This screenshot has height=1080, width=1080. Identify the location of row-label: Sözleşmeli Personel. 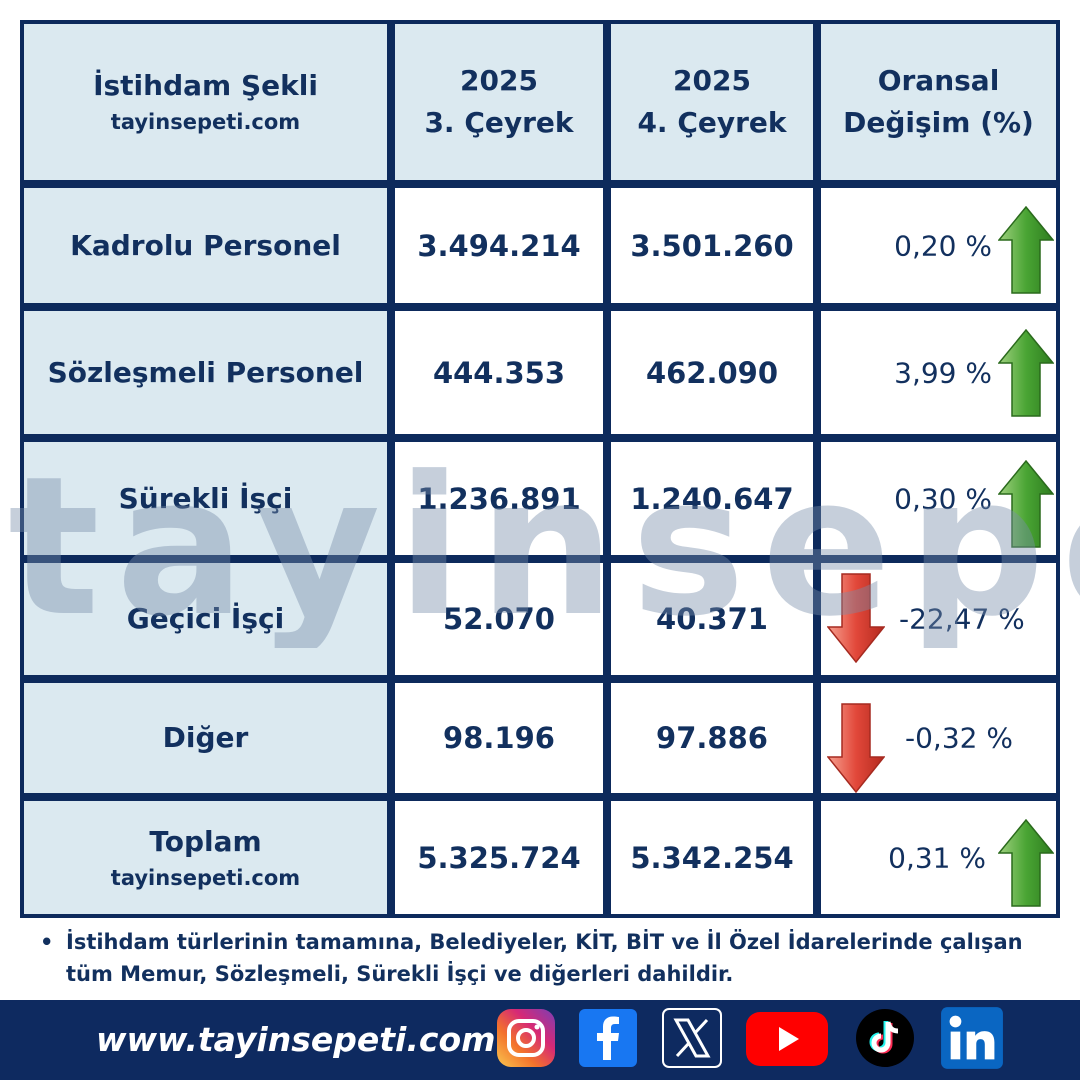
(205, 372).